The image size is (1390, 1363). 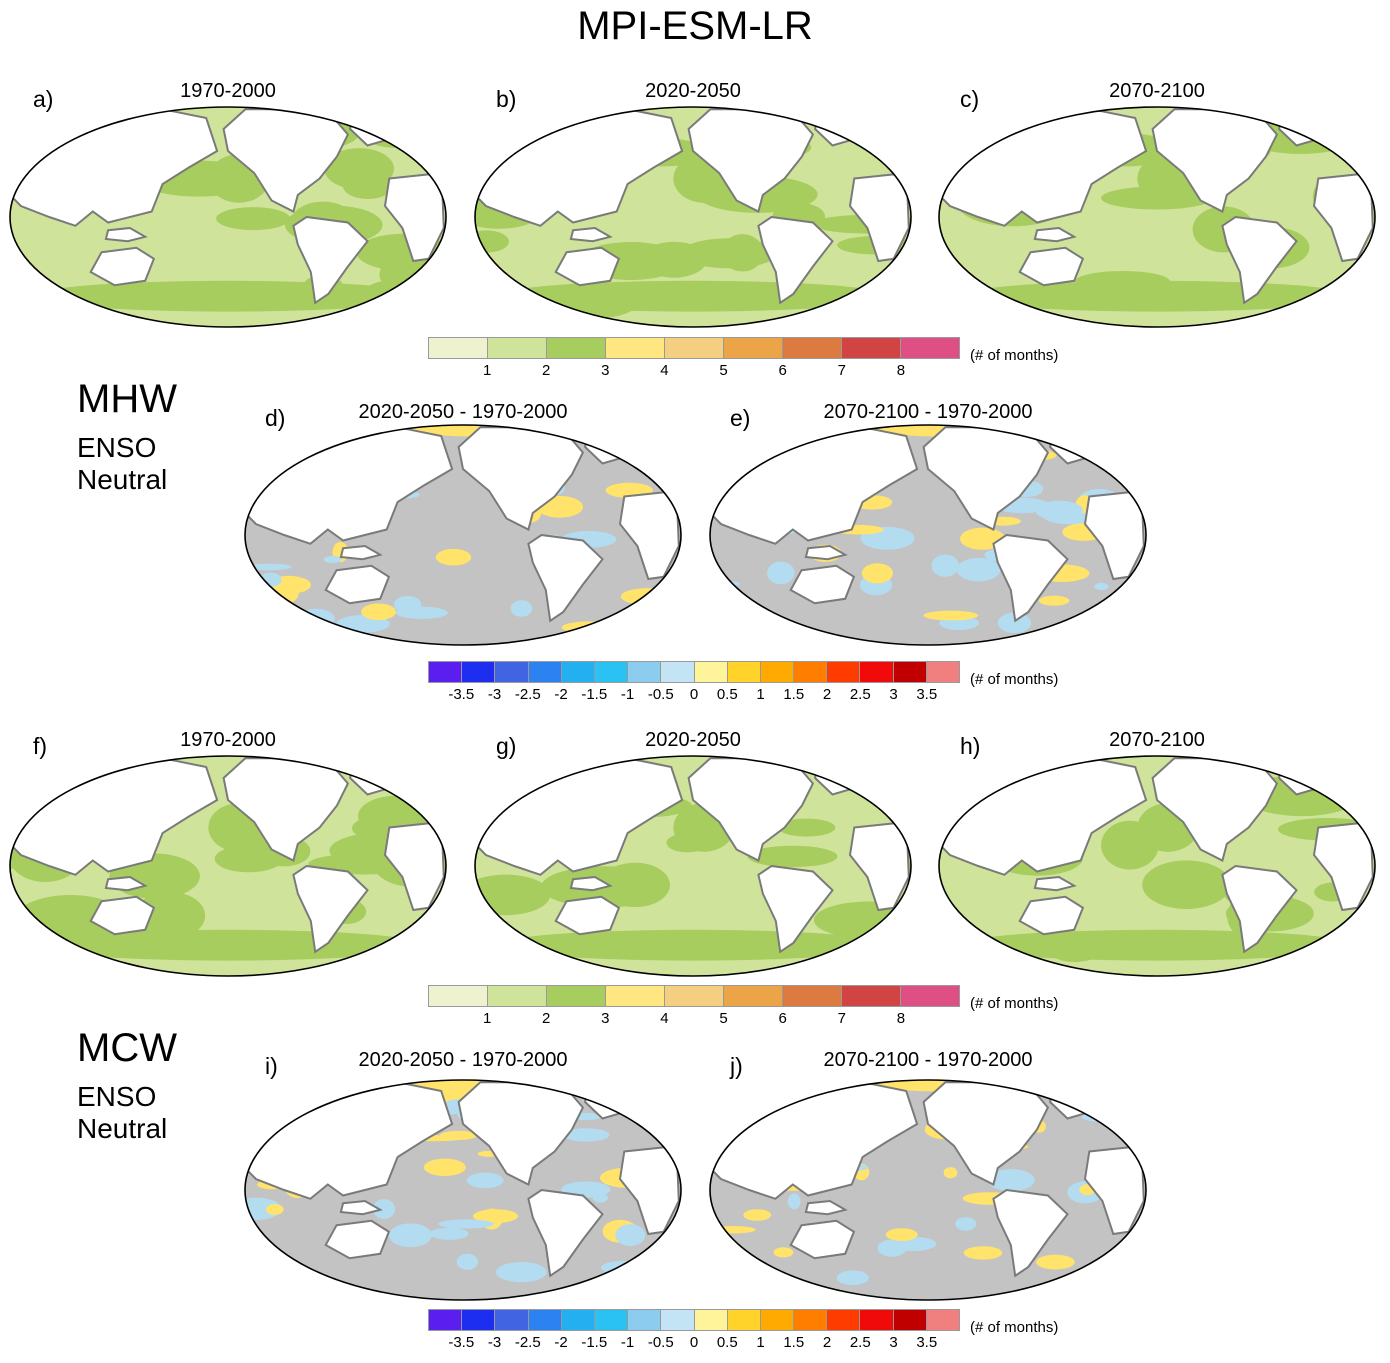 What do you see at coordinates (694, 372) in the screenshot?
I see `colorbar-count-mhw-ticks: 1 2 3 4 5 6 7 8` at bounding box center [694, 372].